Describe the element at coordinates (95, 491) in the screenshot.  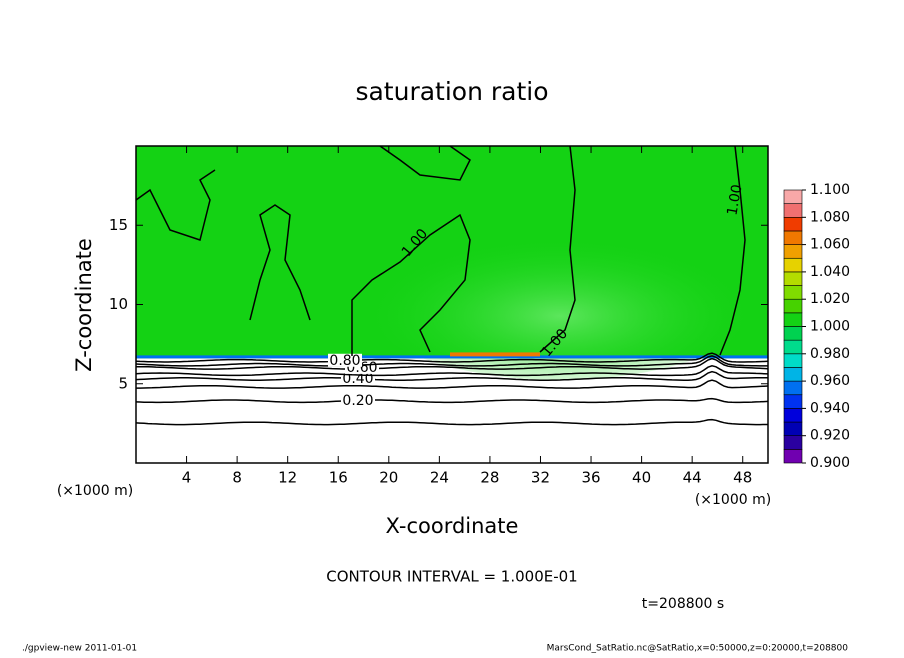
I see `y-unit: (×1000 m)` at that location.